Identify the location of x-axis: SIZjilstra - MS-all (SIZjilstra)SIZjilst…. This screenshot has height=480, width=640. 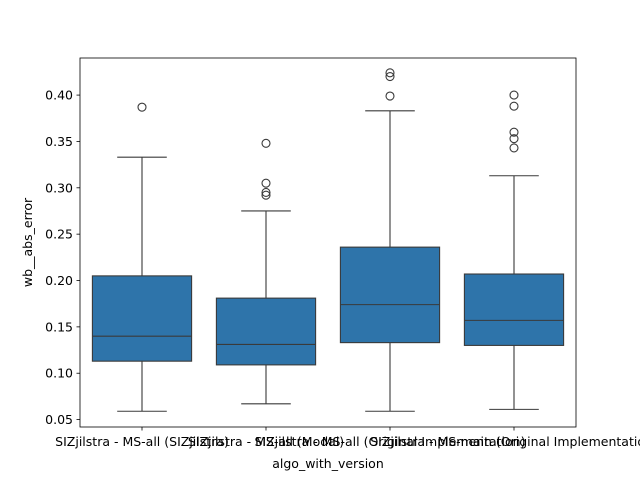
(347, 438).